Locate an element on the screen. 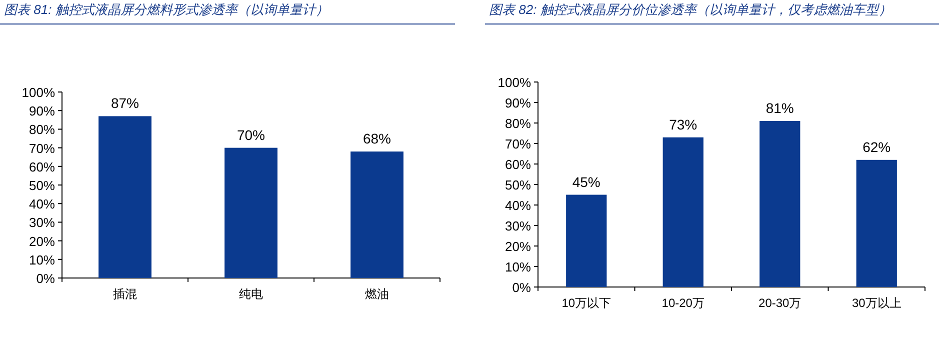 The height and width of the screenshot is (346, 939). chart-title: 图表 82: 触控式液晶屏分价位渗透率（以询单量计，仅考虑燃油车型） is located at coordinates (690, 9).